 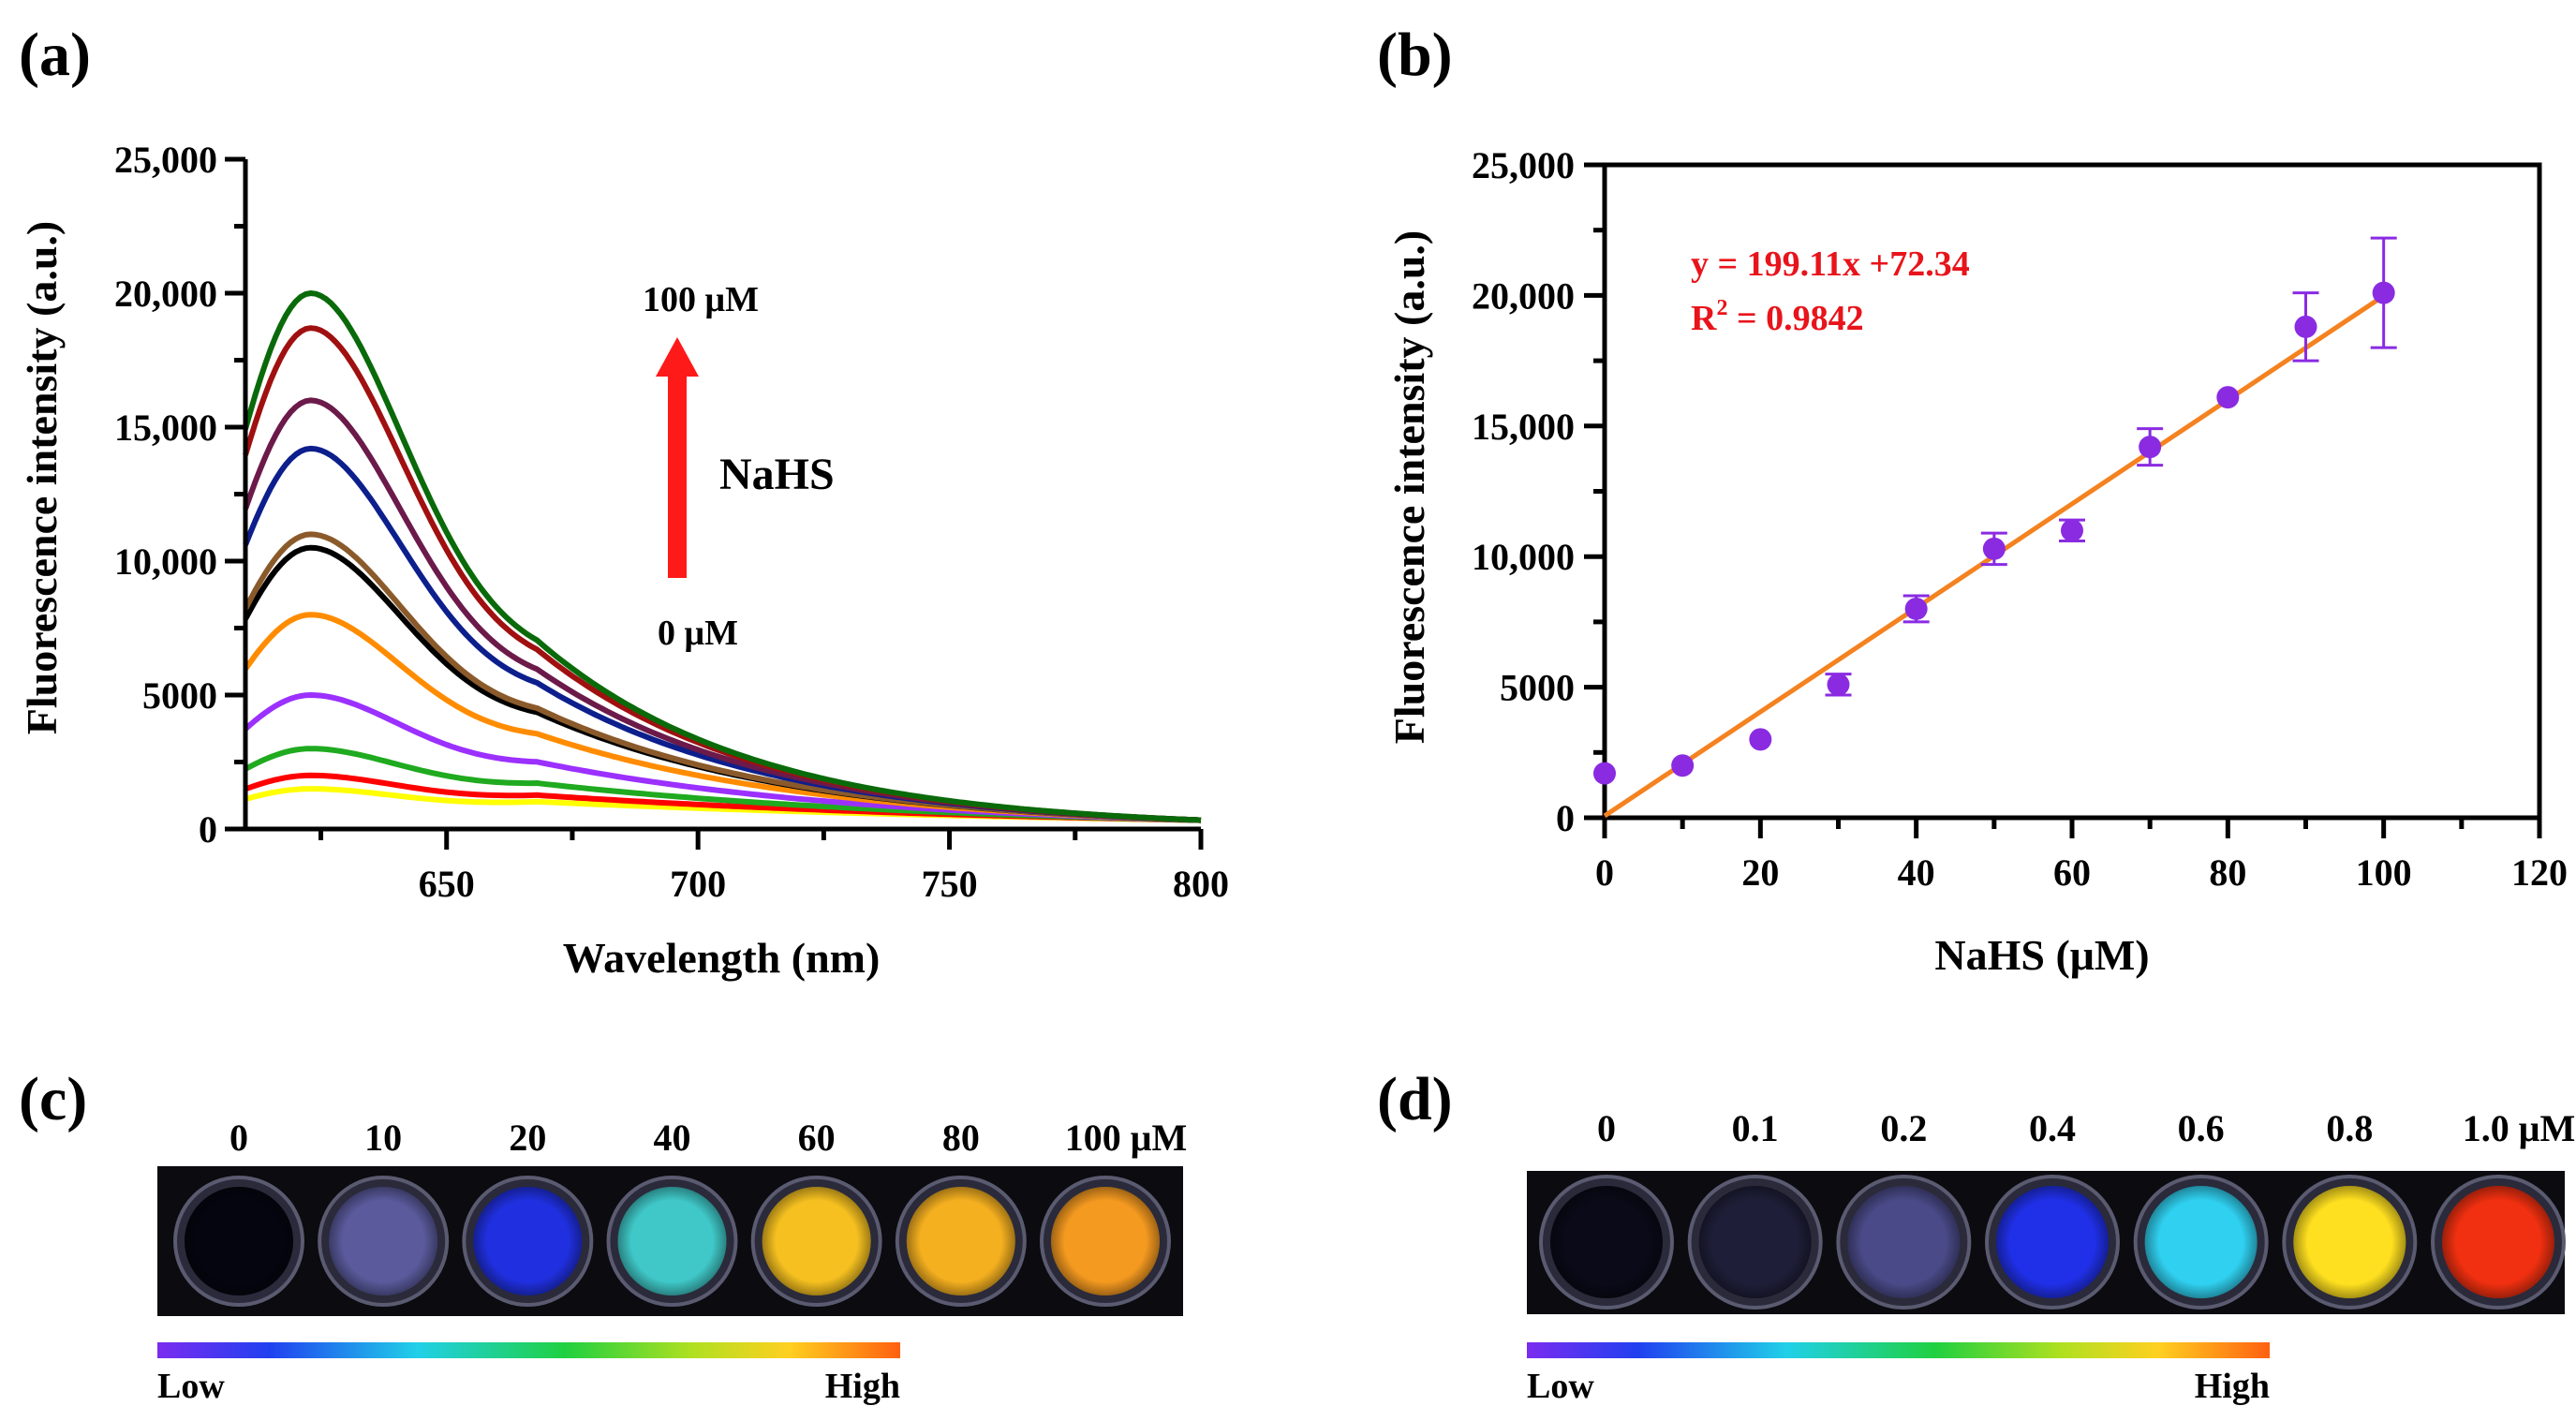 I want to click on panel-a-x-tick-label: 800, so click(x=1201, y=884).